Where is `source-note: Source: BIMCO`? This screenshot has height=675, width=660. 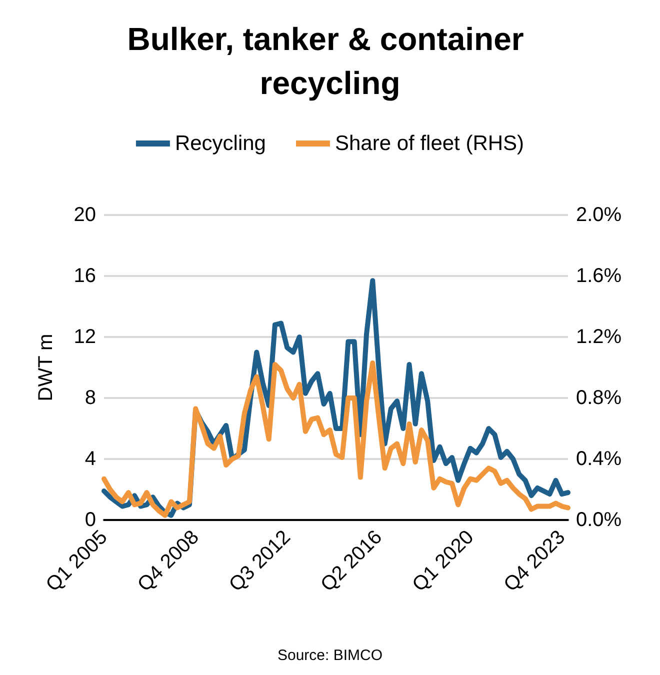
source-note: Source: BIMCO is located at coordinates (330, 655).